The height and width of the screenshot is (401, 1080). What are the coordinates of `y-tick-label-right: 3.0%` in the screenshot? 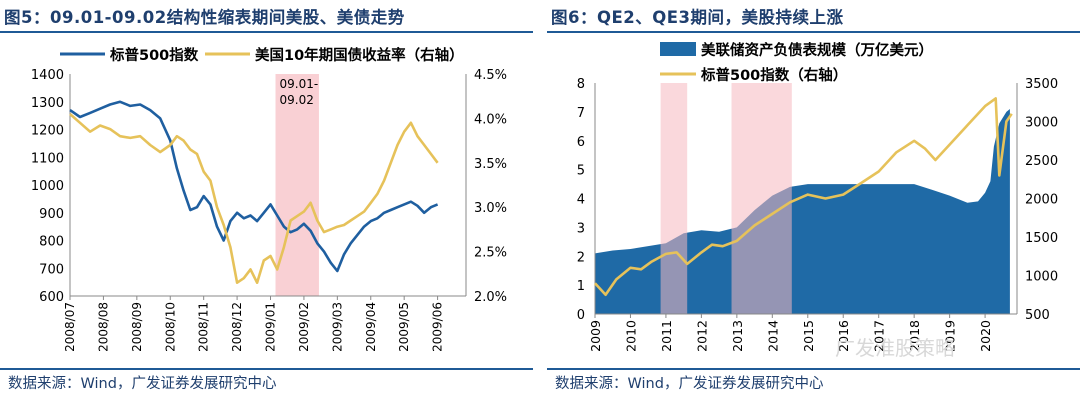 It's located at (490, 208).